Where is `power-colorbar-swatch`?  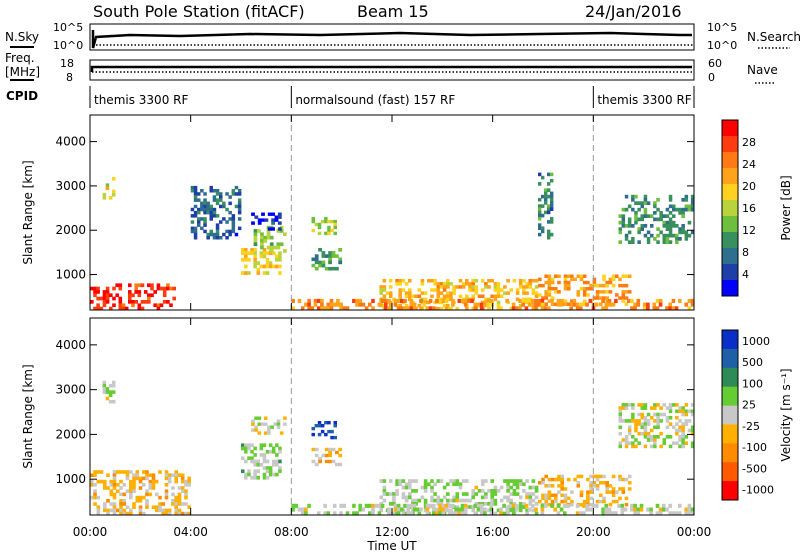 power-colorbar-swatch is located at coordinates (730, 144).